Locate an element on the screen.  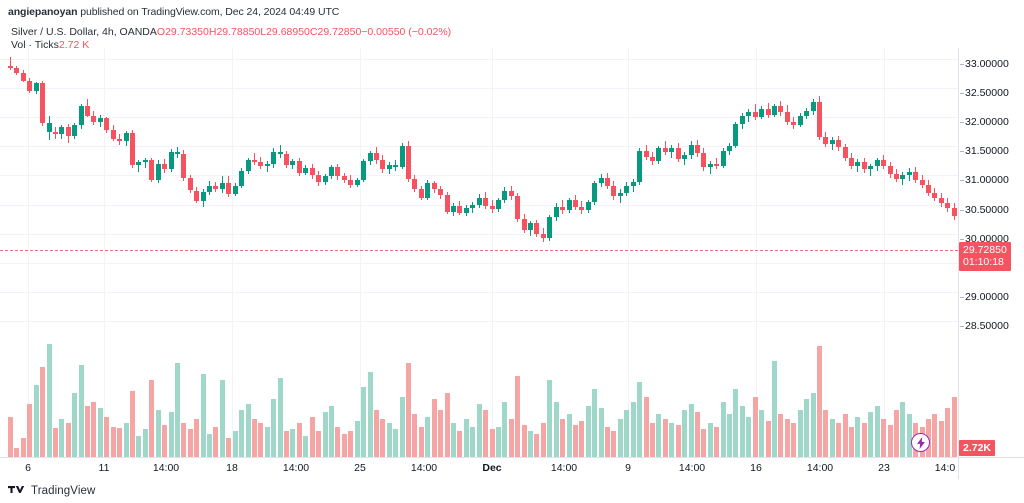
legend-symbol: Silver / U.S. Dollar, 4h, OANDA is located at coordinates (84, 32).